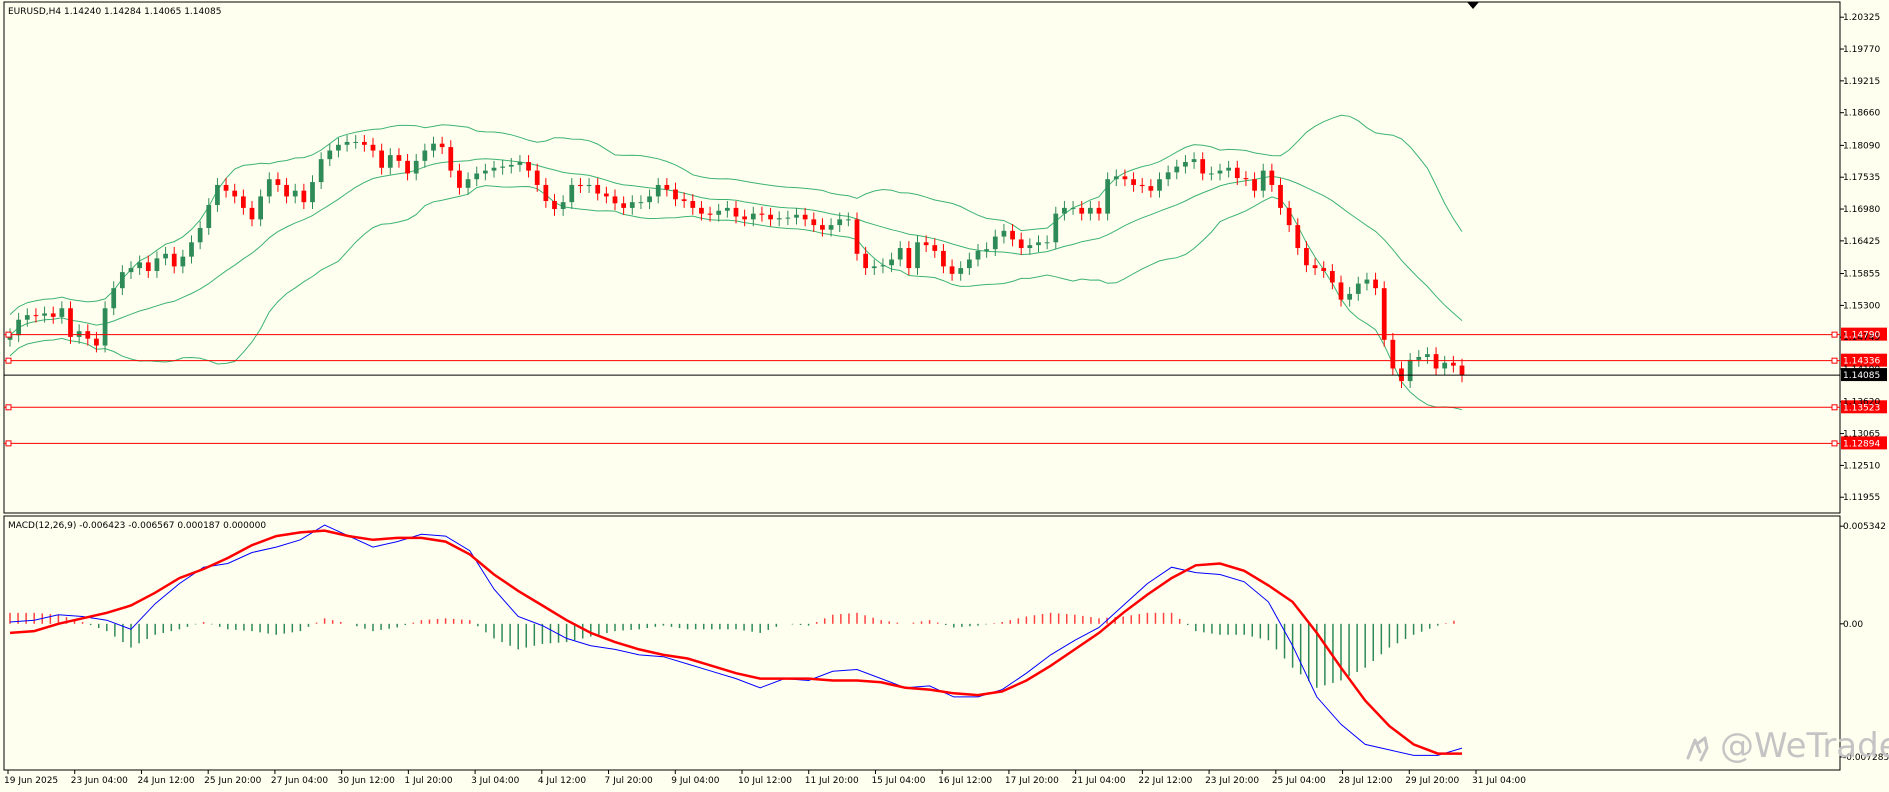 This screenshot has height=792, width=1889. I want to click on y-tick-label: 1.18090, so click(1861, 146).